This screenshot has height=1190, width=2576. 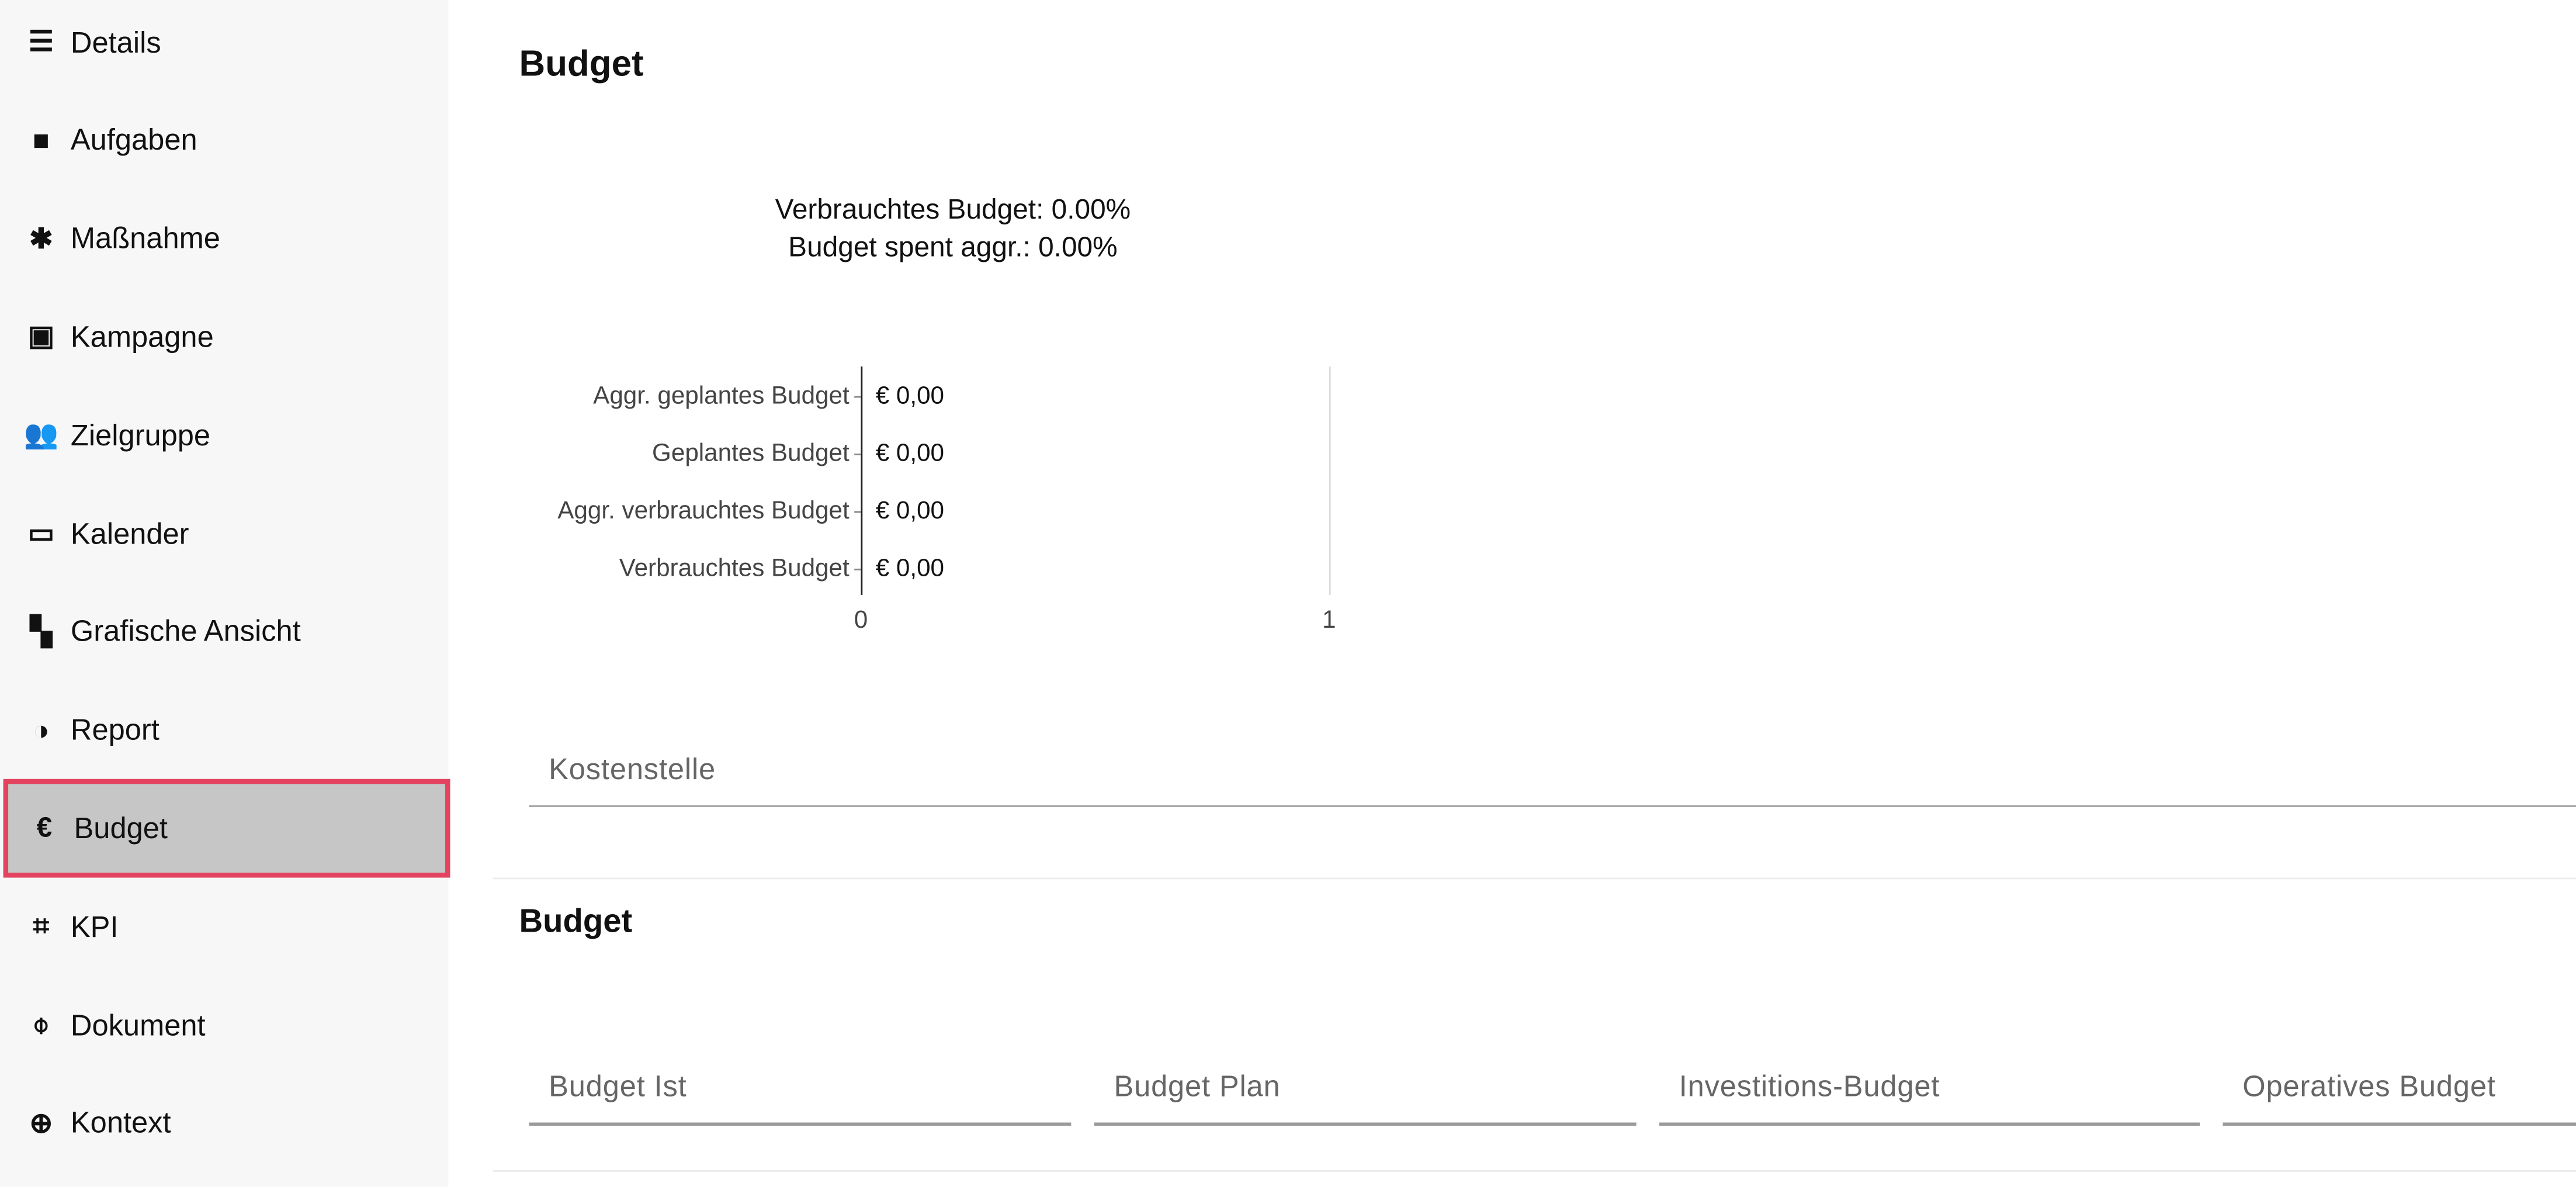 I want to click on briefcase-icon: ■, so click(x=41, y=140).